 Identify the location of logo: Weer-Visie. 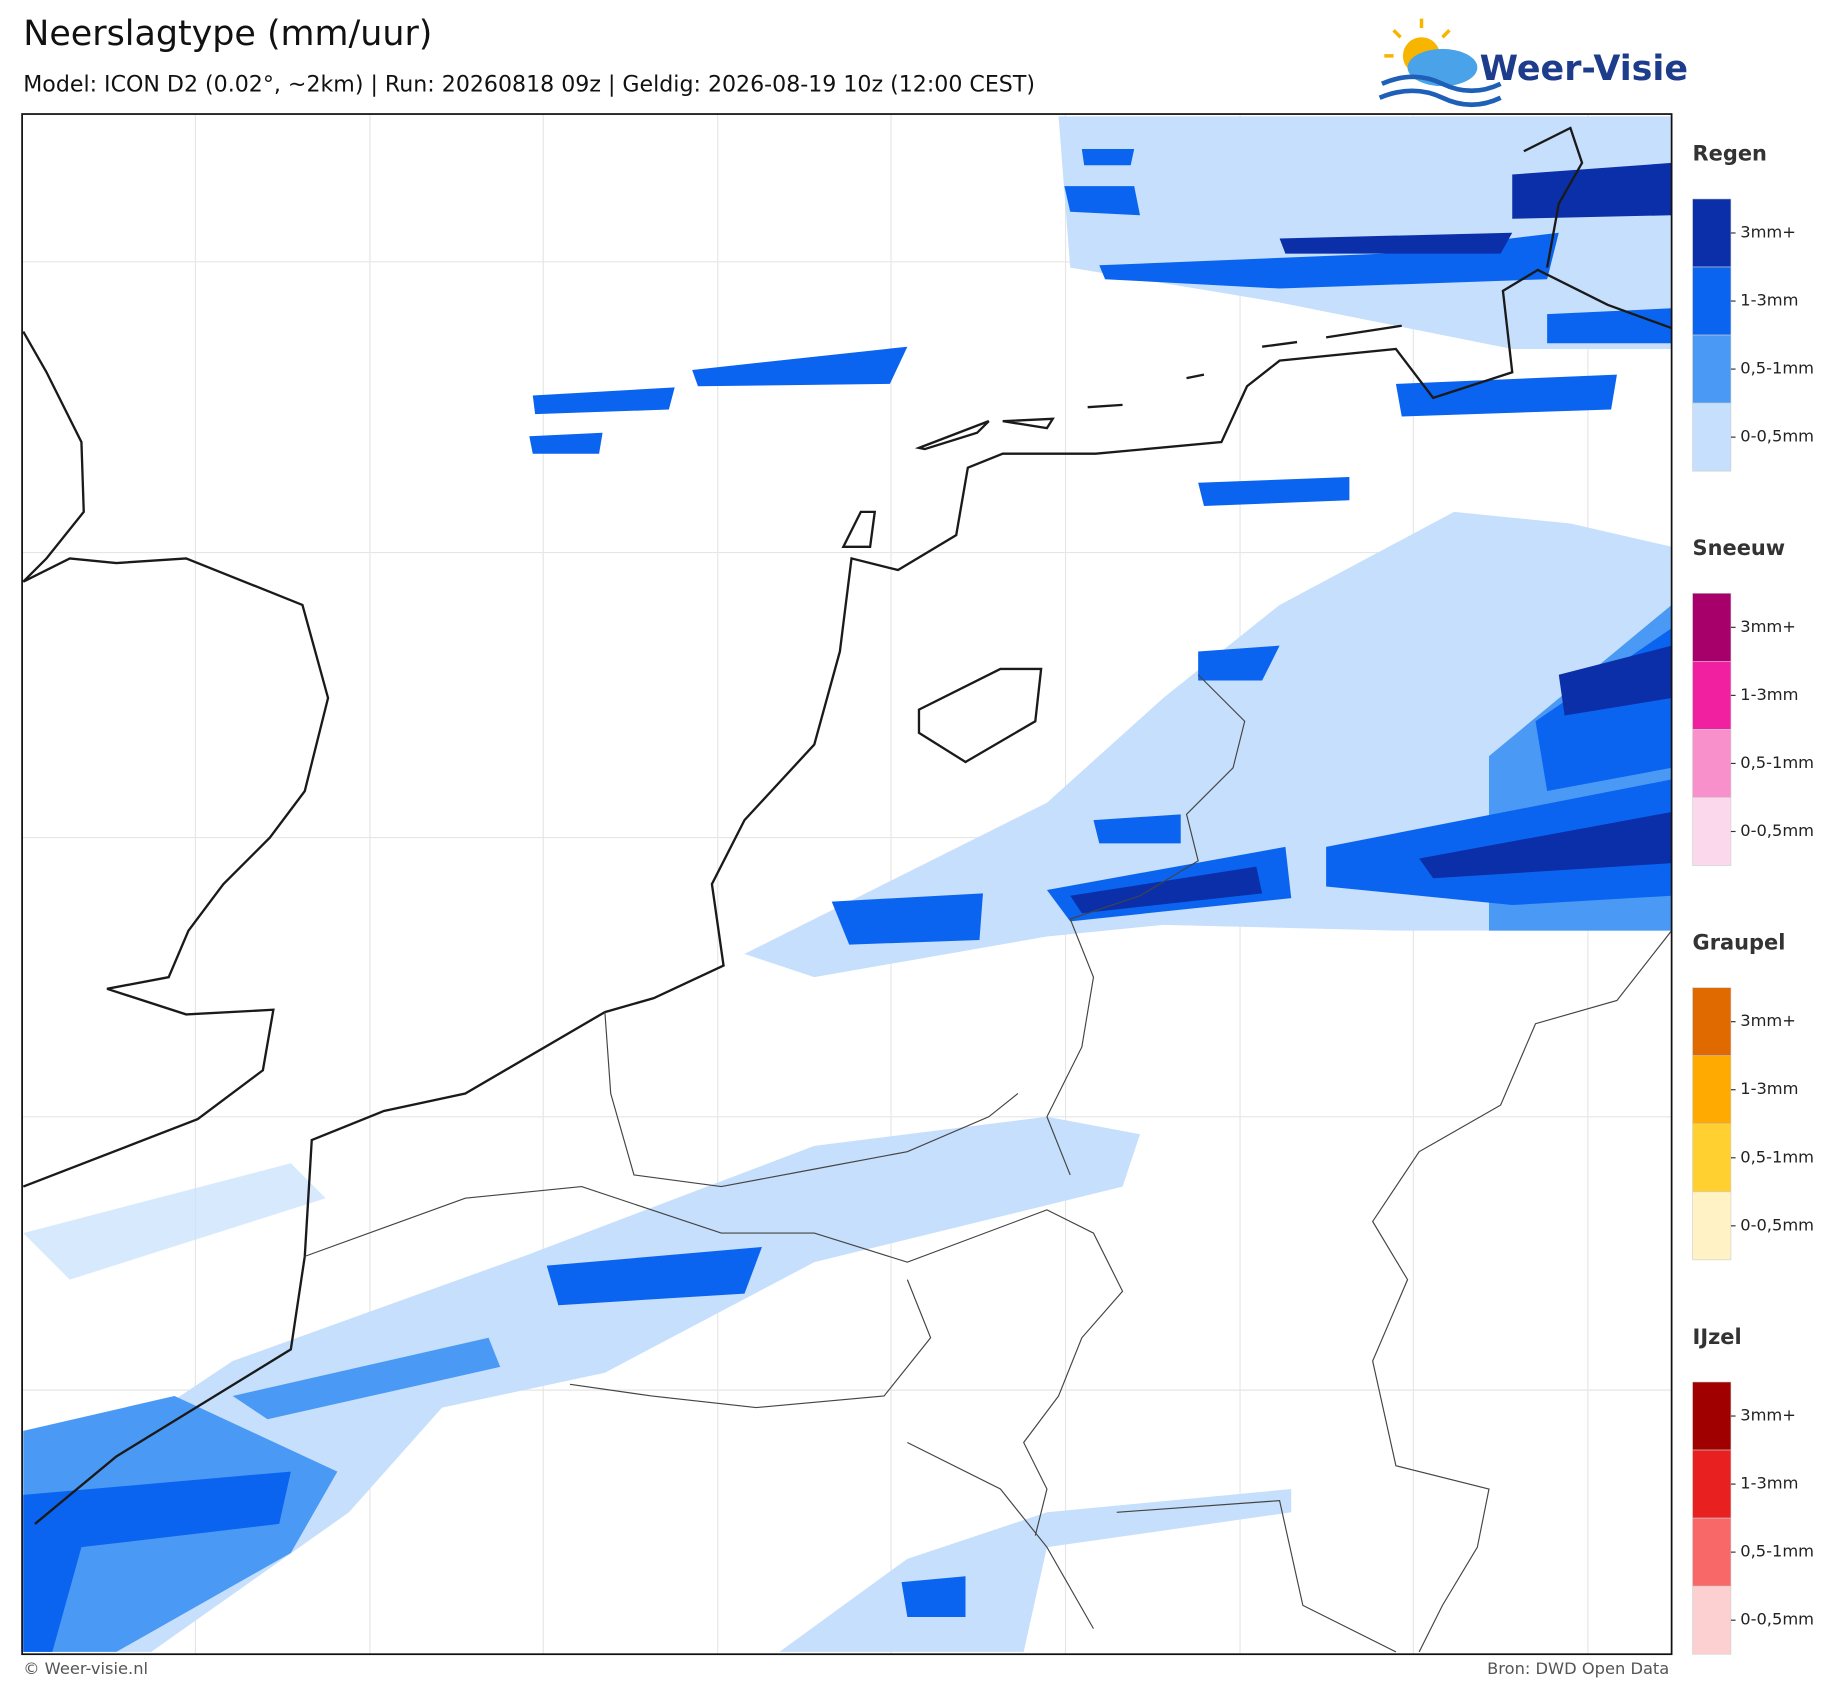
(1533, 63).